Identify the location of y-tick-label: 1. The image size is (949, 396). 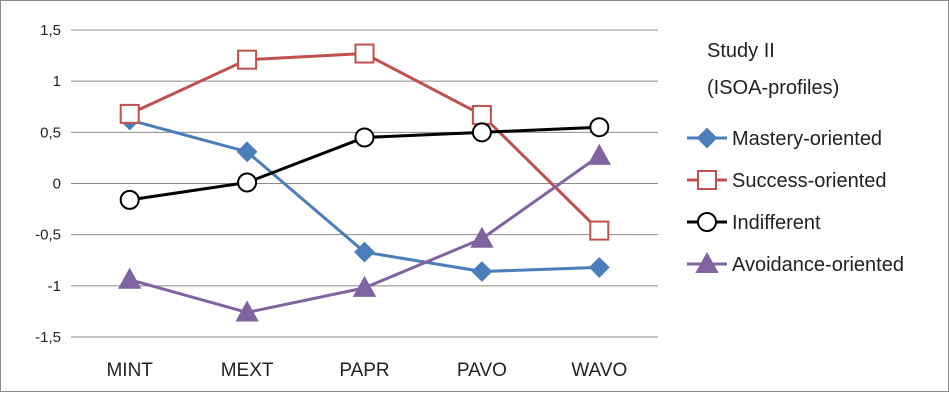
(57, 81).